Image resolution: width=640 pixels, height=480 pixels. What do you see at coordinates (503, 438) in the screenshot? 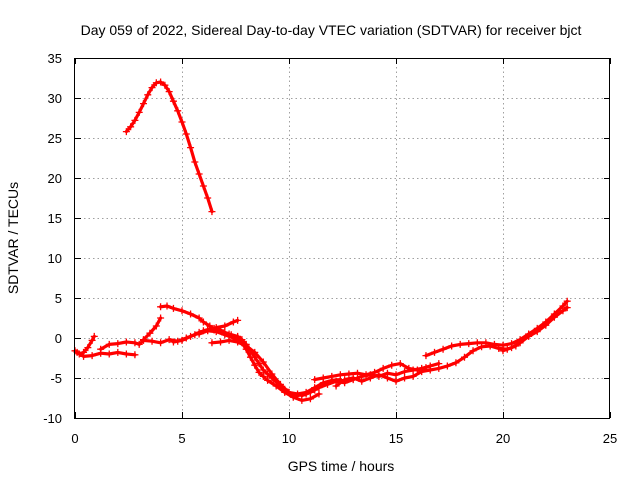
I see `x-tick-label: 20` at bounding box center [503, 438].